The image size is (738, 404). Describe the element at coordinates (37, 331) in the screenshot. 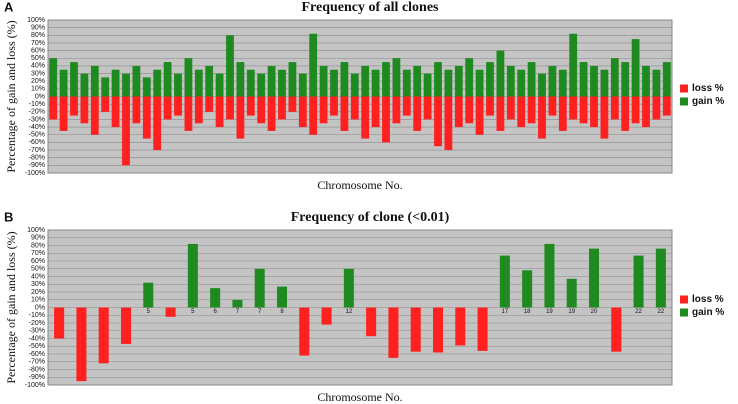

I see `y-tick-label: -30%` at that location.